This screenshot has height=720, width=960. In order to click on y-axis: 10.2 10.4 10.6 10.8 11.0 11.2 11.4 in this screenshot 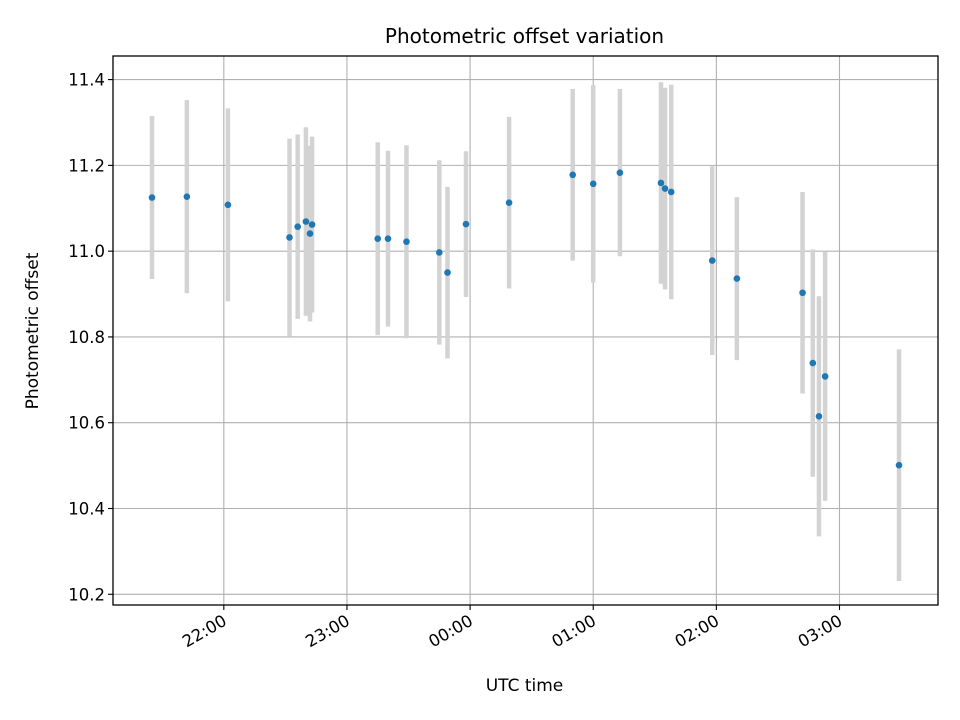, I will do `click(90, 337)`.